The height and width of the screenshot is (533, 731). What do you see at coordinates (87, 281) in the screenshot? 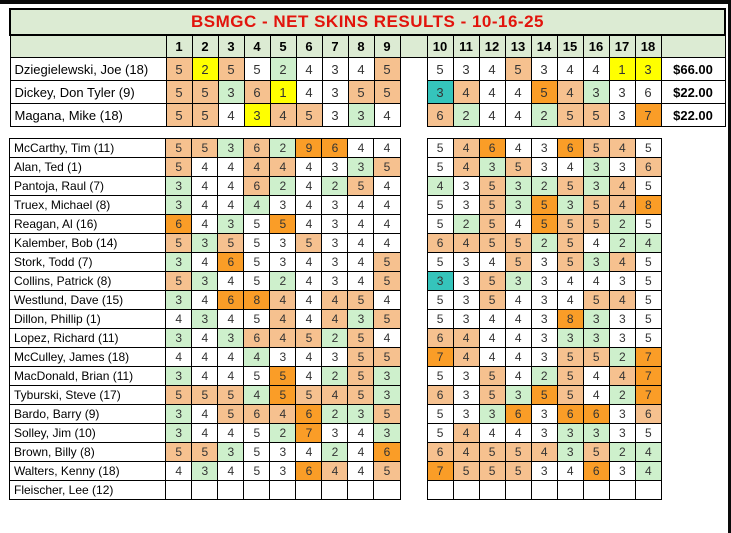
I see `player-name: Collins, Patrick (8)` at bounding box center [87, 281].